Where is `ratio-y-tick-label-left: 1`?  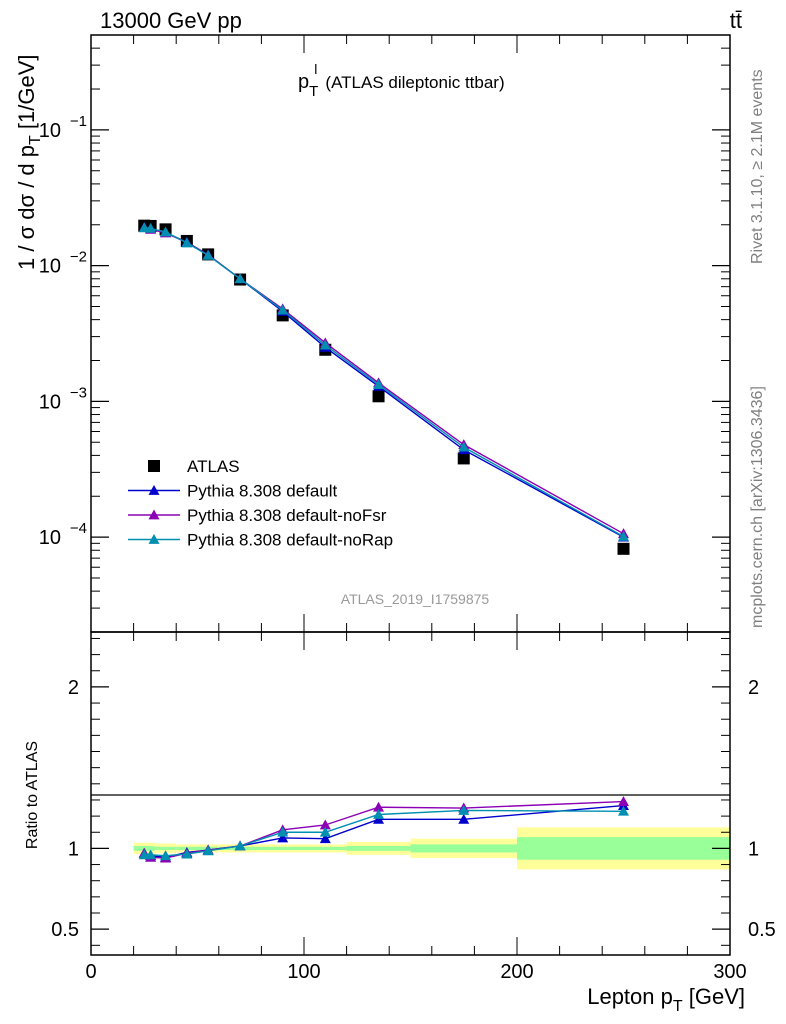 ratio-y-tick-label-left: 1 is located at coordinates (73, 849).